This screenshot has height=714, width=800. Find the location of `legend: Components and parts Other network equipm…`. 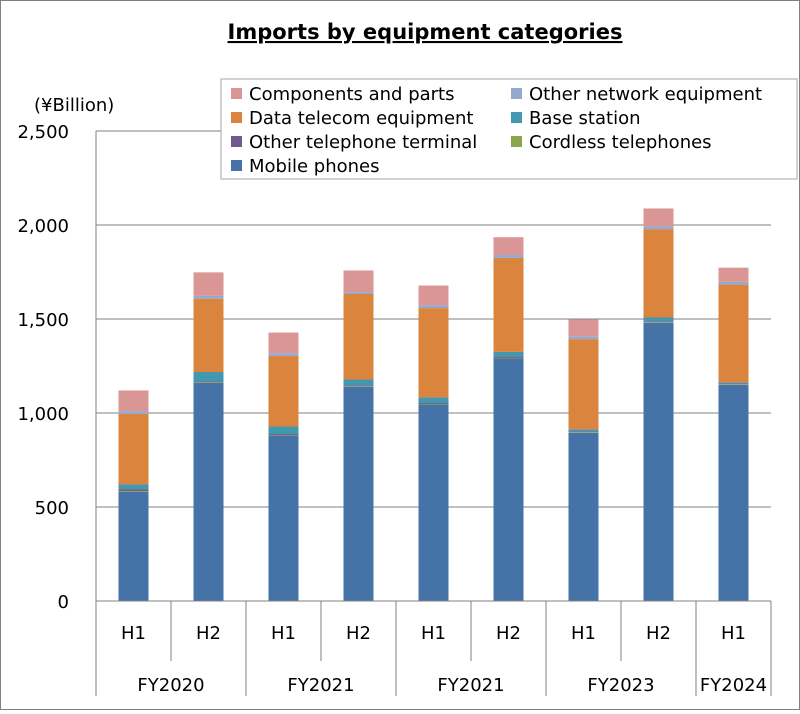

legend: Components and parts Other network equipm… is located at coordinates (509, 129).